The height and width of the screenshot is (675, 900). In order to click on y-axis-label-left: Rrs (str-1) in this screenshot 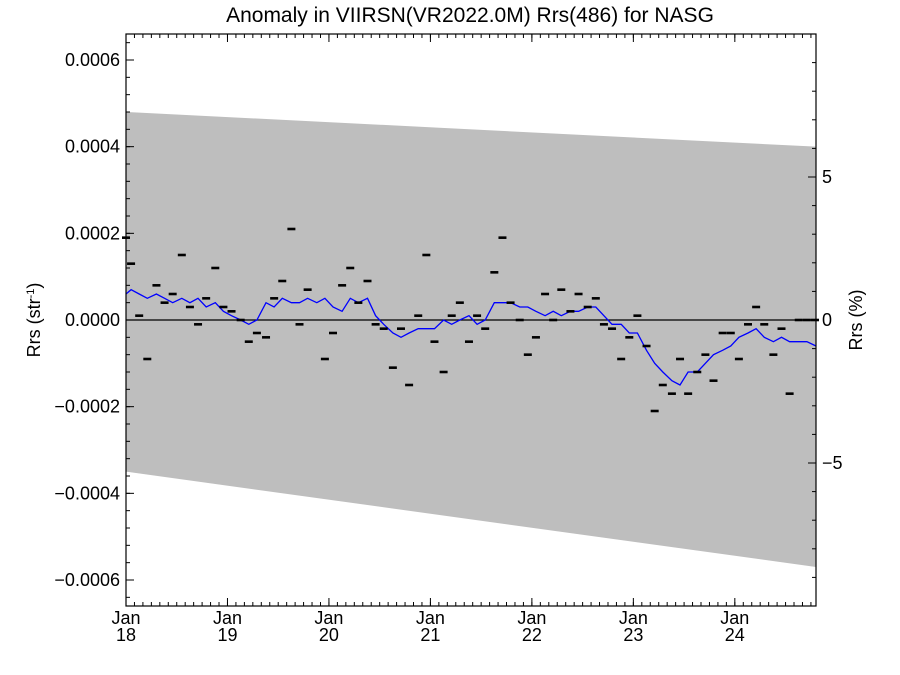, I will do `click(34, 320)`.